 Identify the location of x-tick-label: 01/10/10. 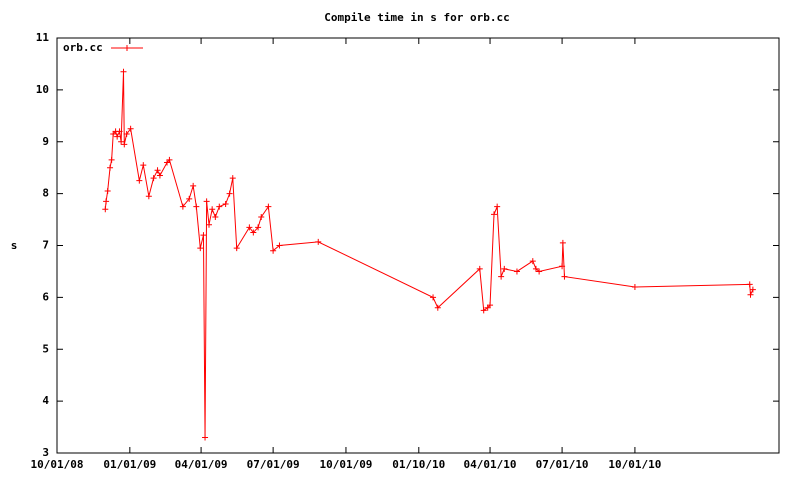
(418, 464).